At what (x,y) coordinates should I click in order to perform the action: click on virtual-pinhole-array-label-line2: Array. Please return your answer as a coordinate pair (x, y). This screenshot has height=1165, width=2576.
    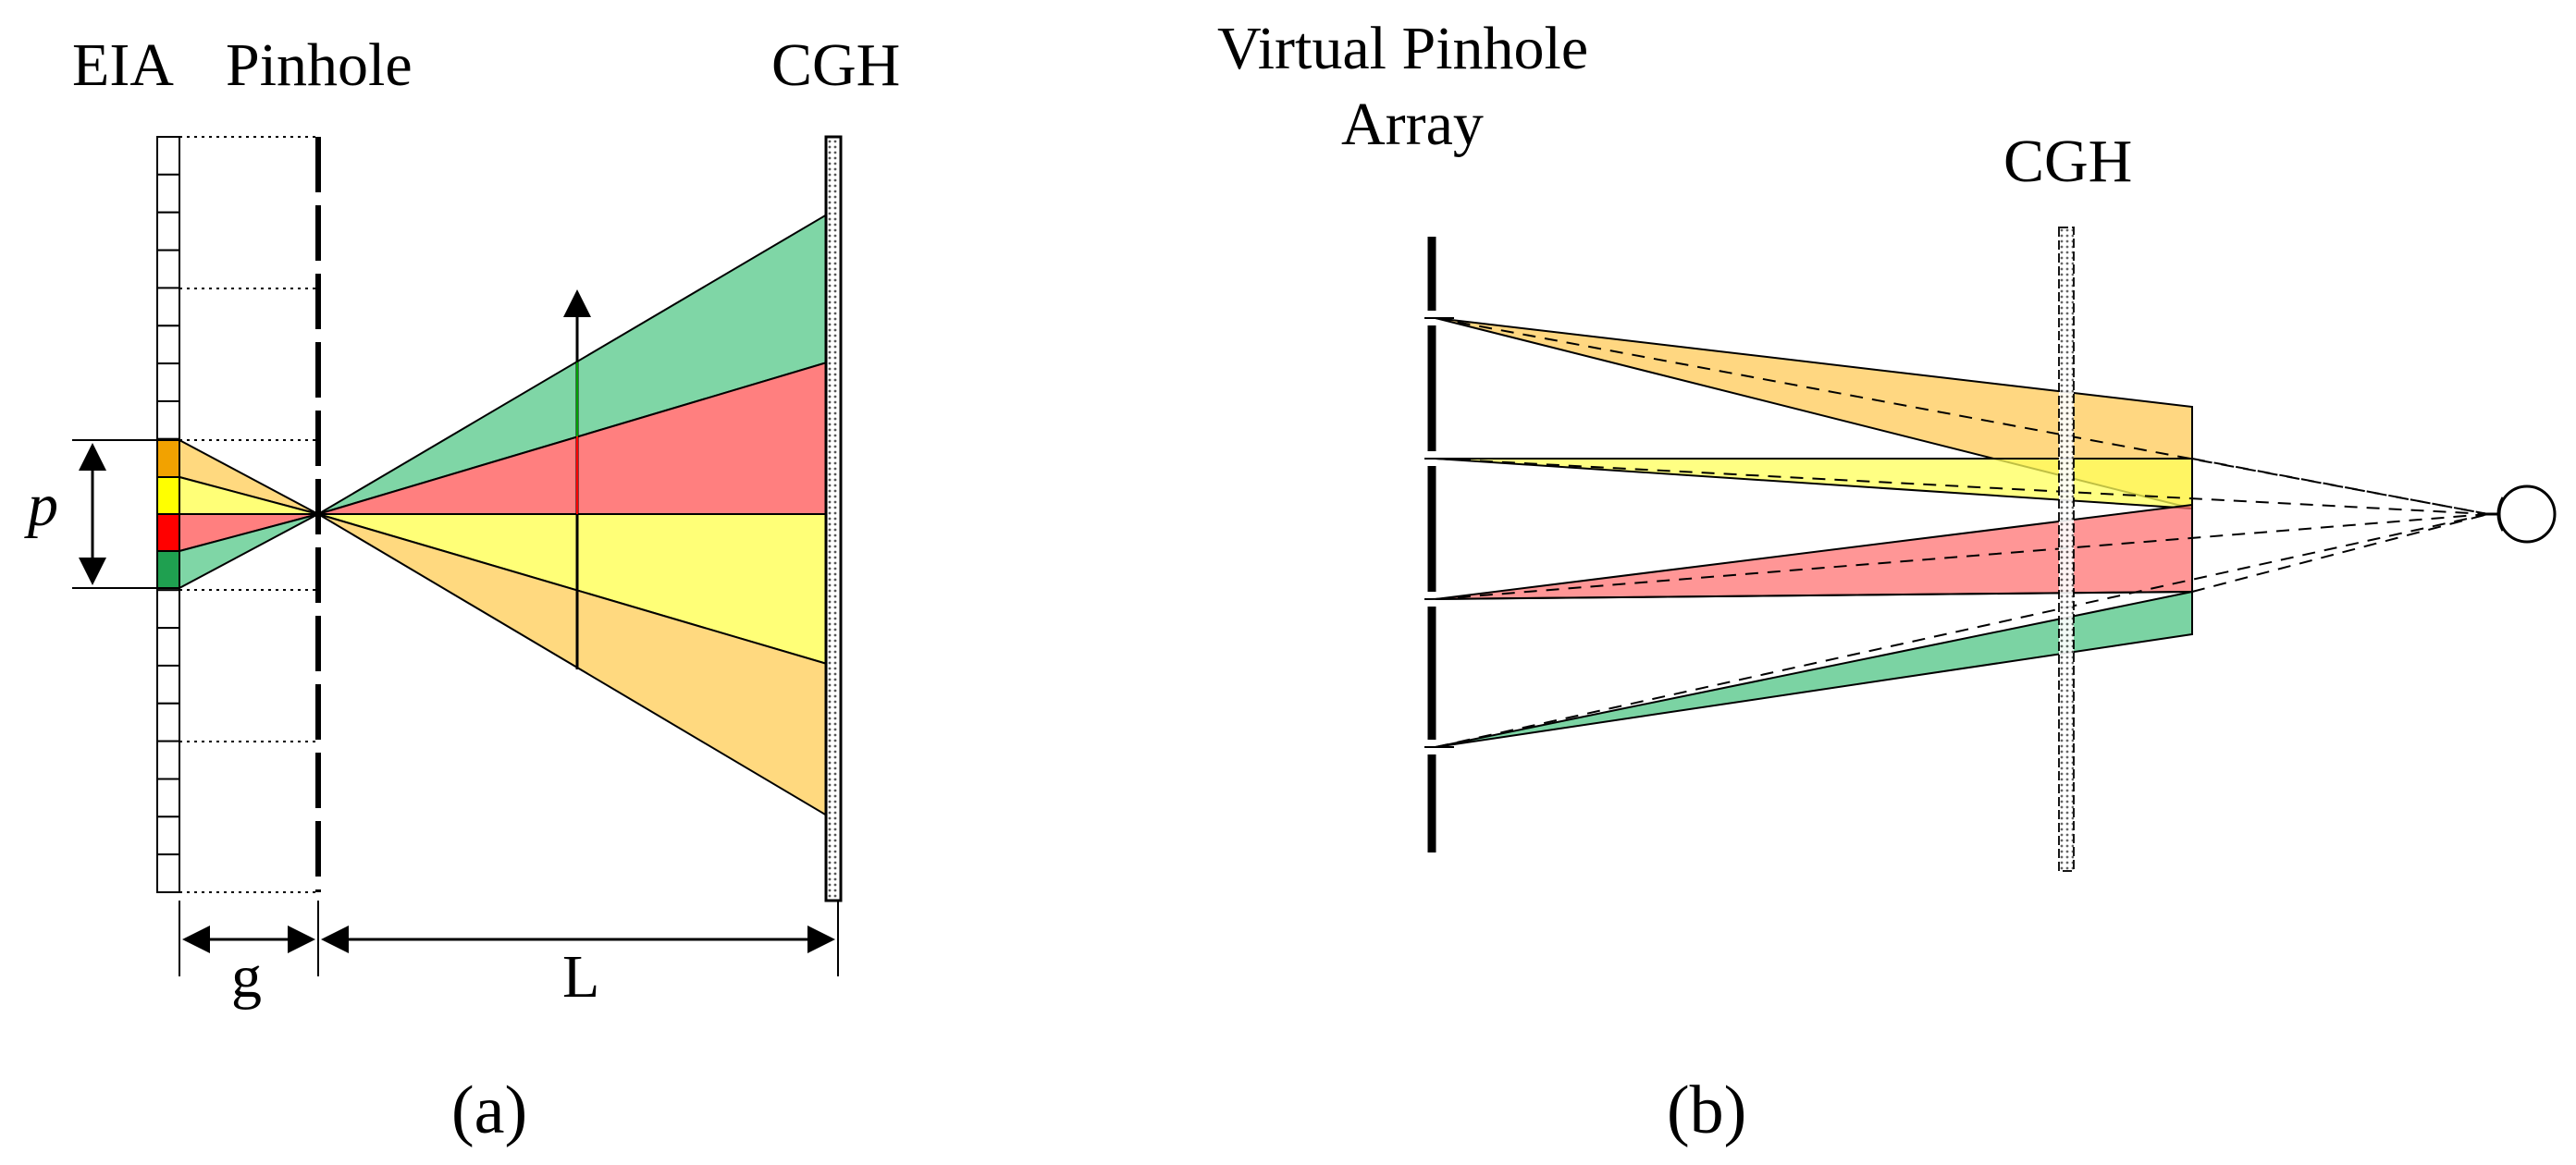
    Looking at the image, I should click on (1412, 125).